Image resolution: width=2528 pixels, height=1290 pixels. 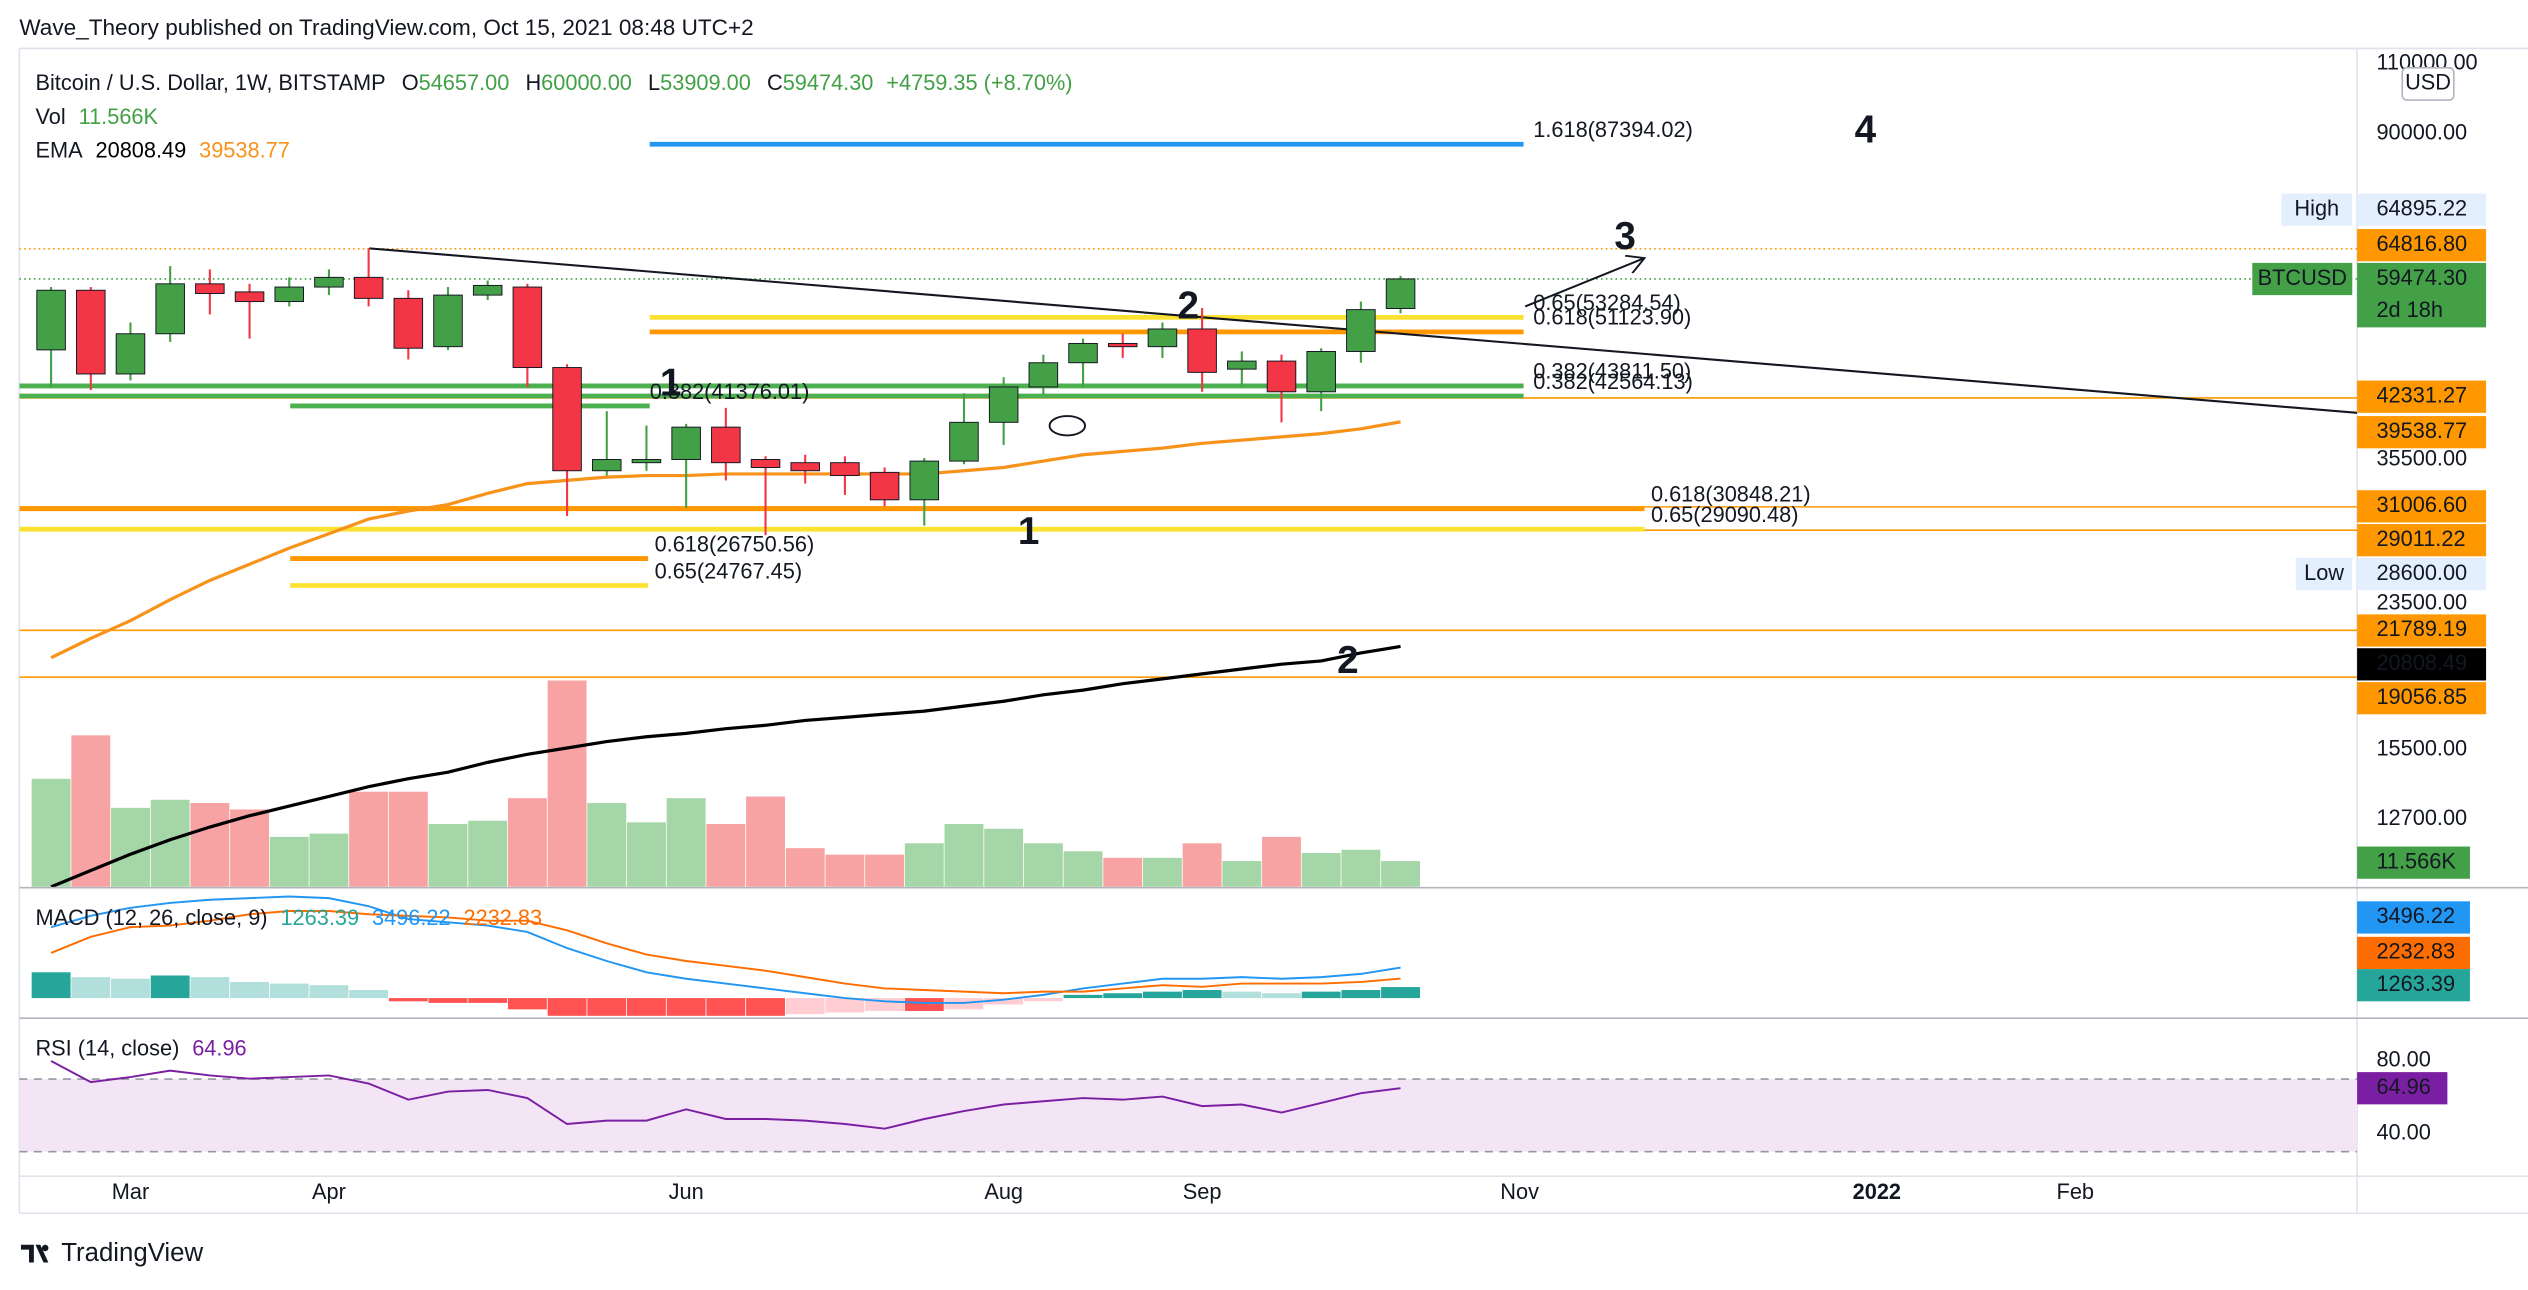 What do you see at coordinates (725, 949) in the screenshot?
I see `macd-line` at bounding box center [725, 949].